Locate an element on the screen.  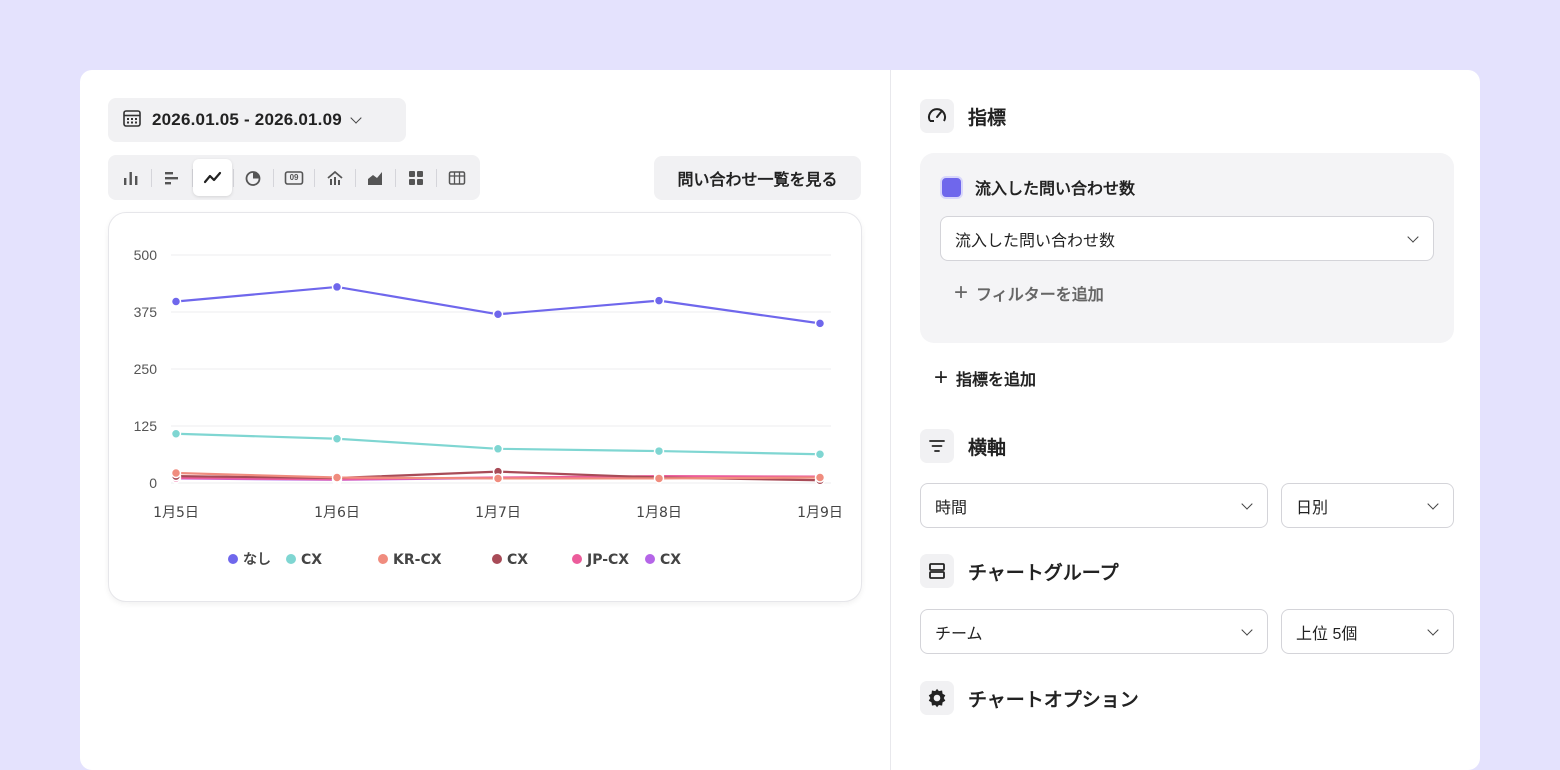
funnel-chart-button is located at coordinates (334, 177).